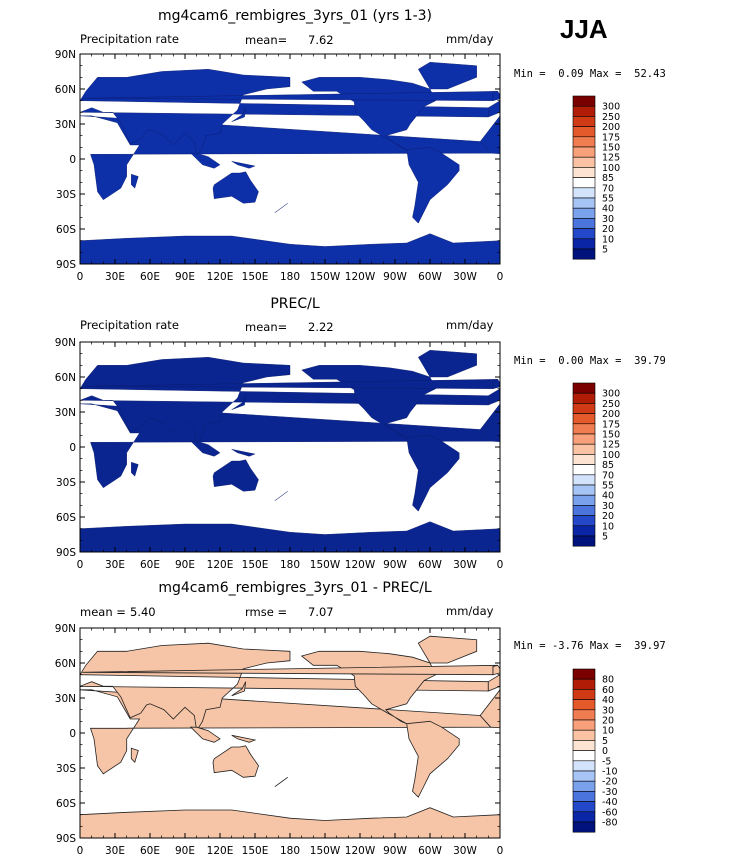  What do you see at coordinates (321, 40) in the screenshot?
I see `panel-1-mean-value: 7.62` at bounding box center [321, 40].